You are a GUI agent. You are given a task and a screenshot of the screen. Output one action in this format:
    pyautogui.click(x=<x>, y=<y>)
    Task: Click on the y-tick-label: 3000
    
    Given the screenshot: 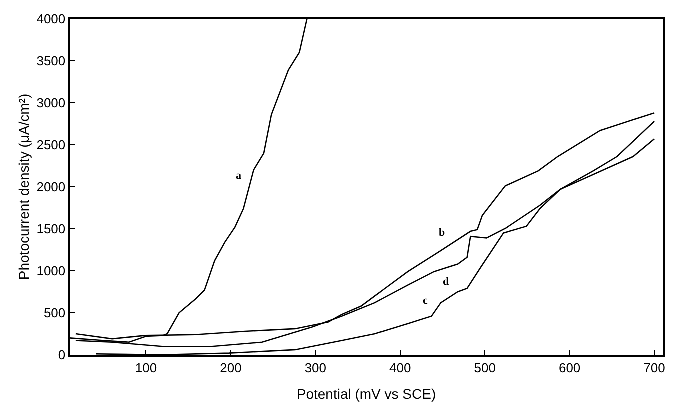 What is the action you would take?
    pyautogui.click(x=51, y=103)
    